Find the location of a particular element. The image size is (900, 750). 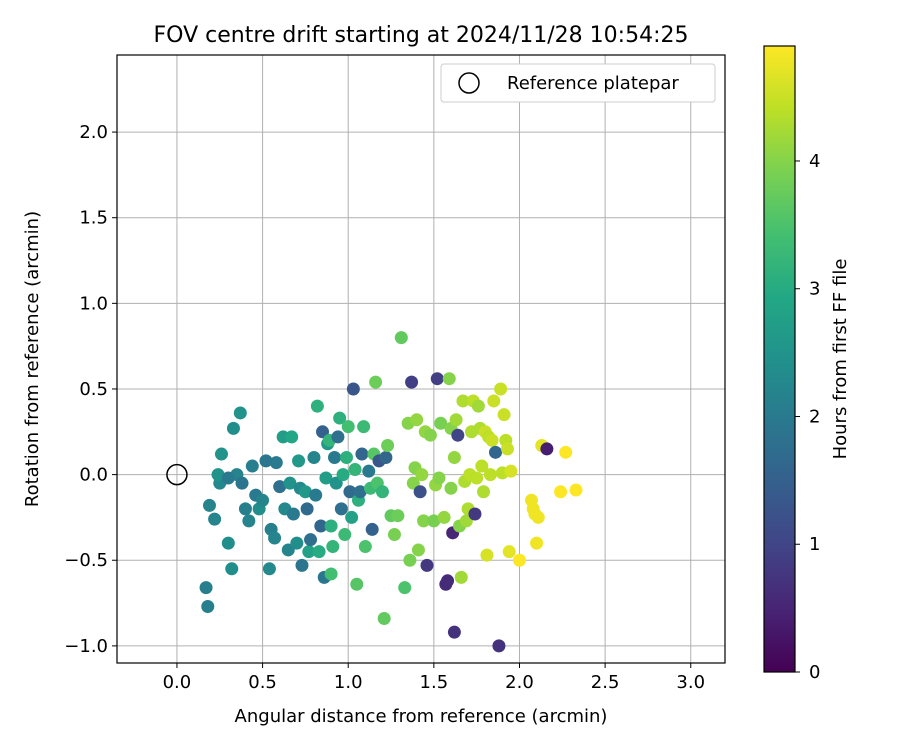

colorbar-bar is located at coordinates (779, 359).